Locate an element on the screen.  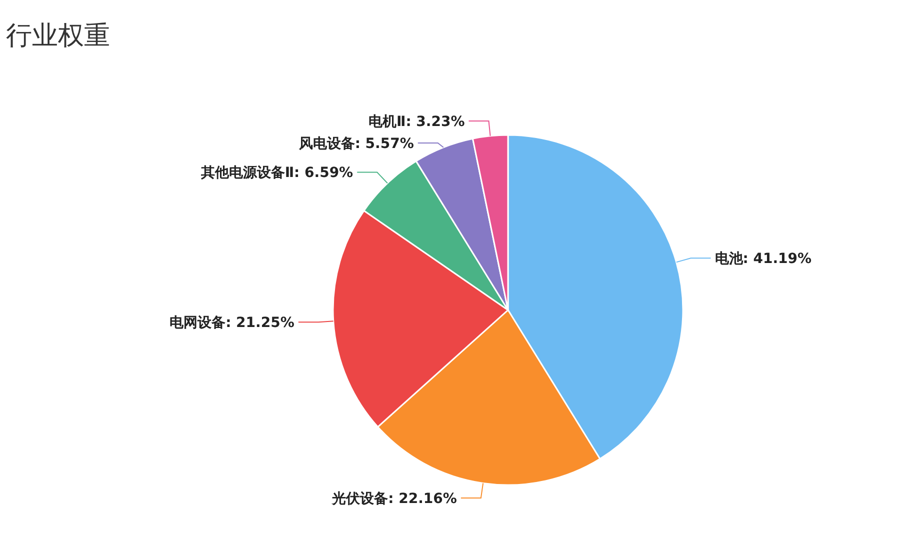
slice-label: 电机Ⅱ is located at coordinates (387, 122).